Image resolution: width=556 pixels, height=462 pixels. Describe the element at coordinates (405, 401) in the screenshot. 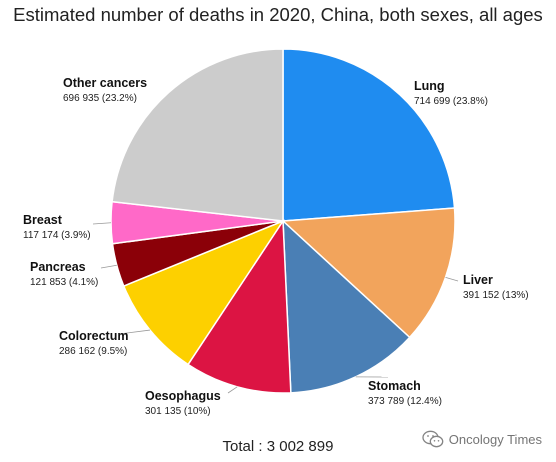

I see `slice-value-stomach: 373 789 (12.4%)` at that location.